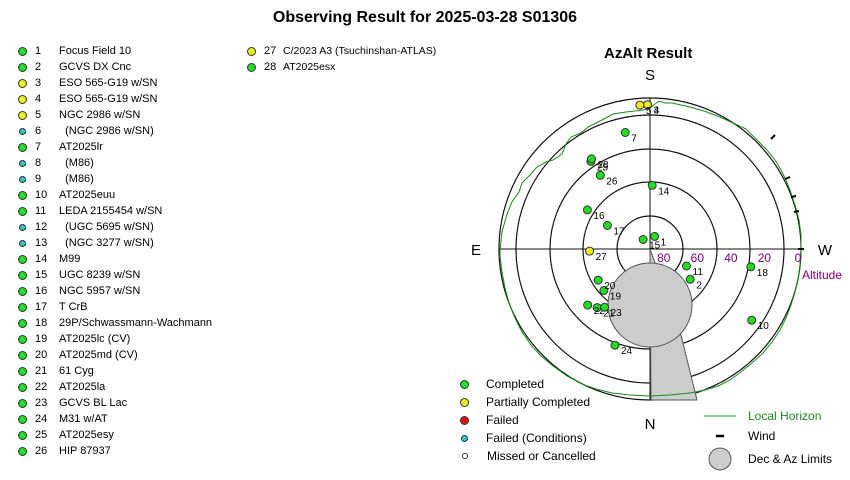  I want to click on plot-point-label: 20, so click(610, 286).